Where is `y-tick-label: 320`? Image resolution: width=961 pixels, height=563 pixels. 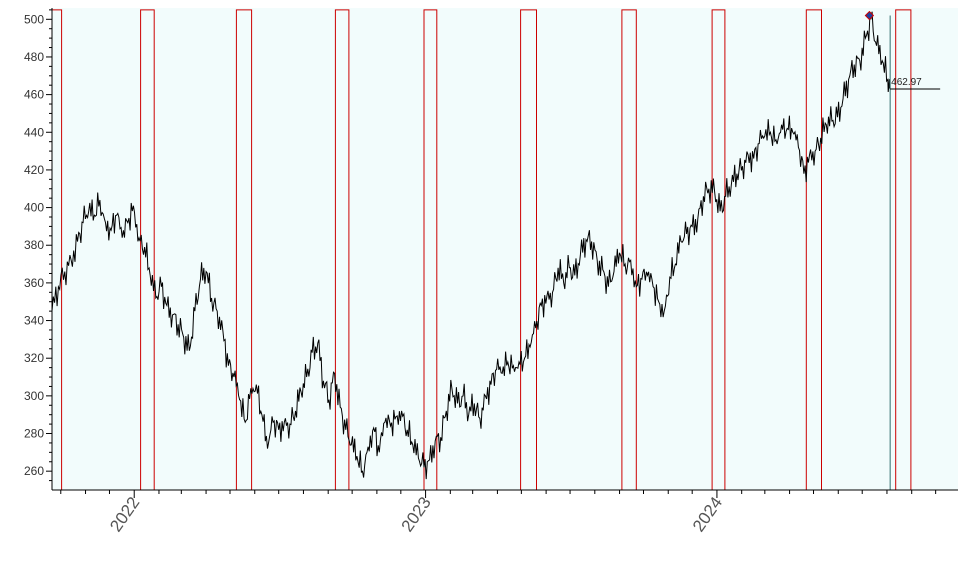 y-tick-label: 320 is located at coordinates (34, 358).